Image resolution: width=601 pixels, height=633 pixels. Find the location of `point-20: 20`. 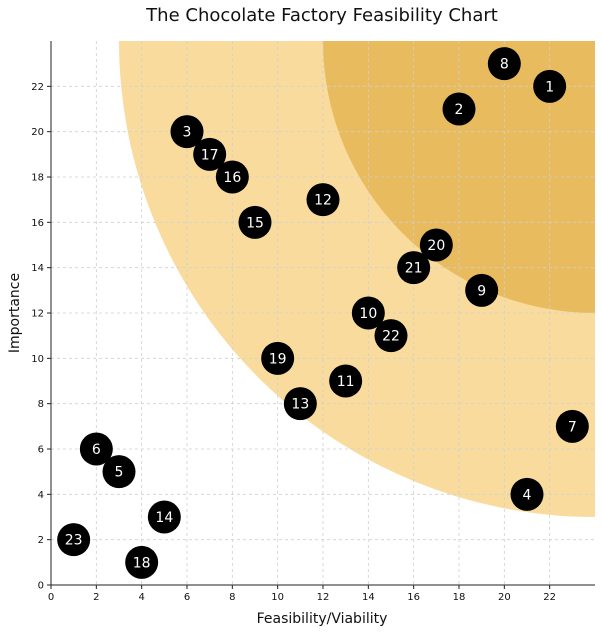

point-20: 20 is located at coordinates (436, 245).